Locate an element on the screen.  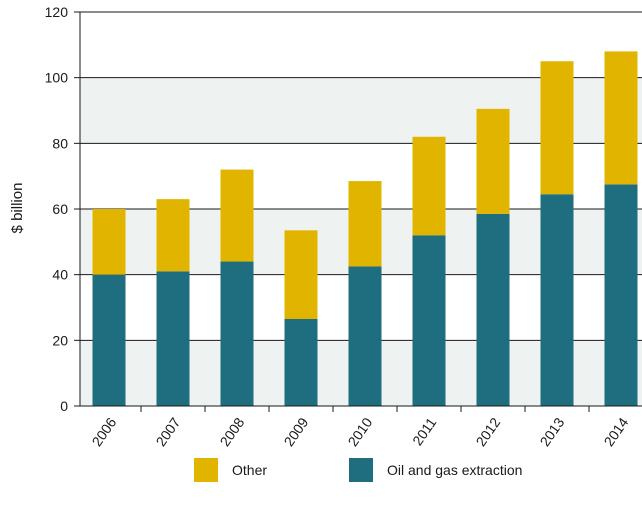
legend-swatch-oil-and-gas is located at coordinates (361, 470).